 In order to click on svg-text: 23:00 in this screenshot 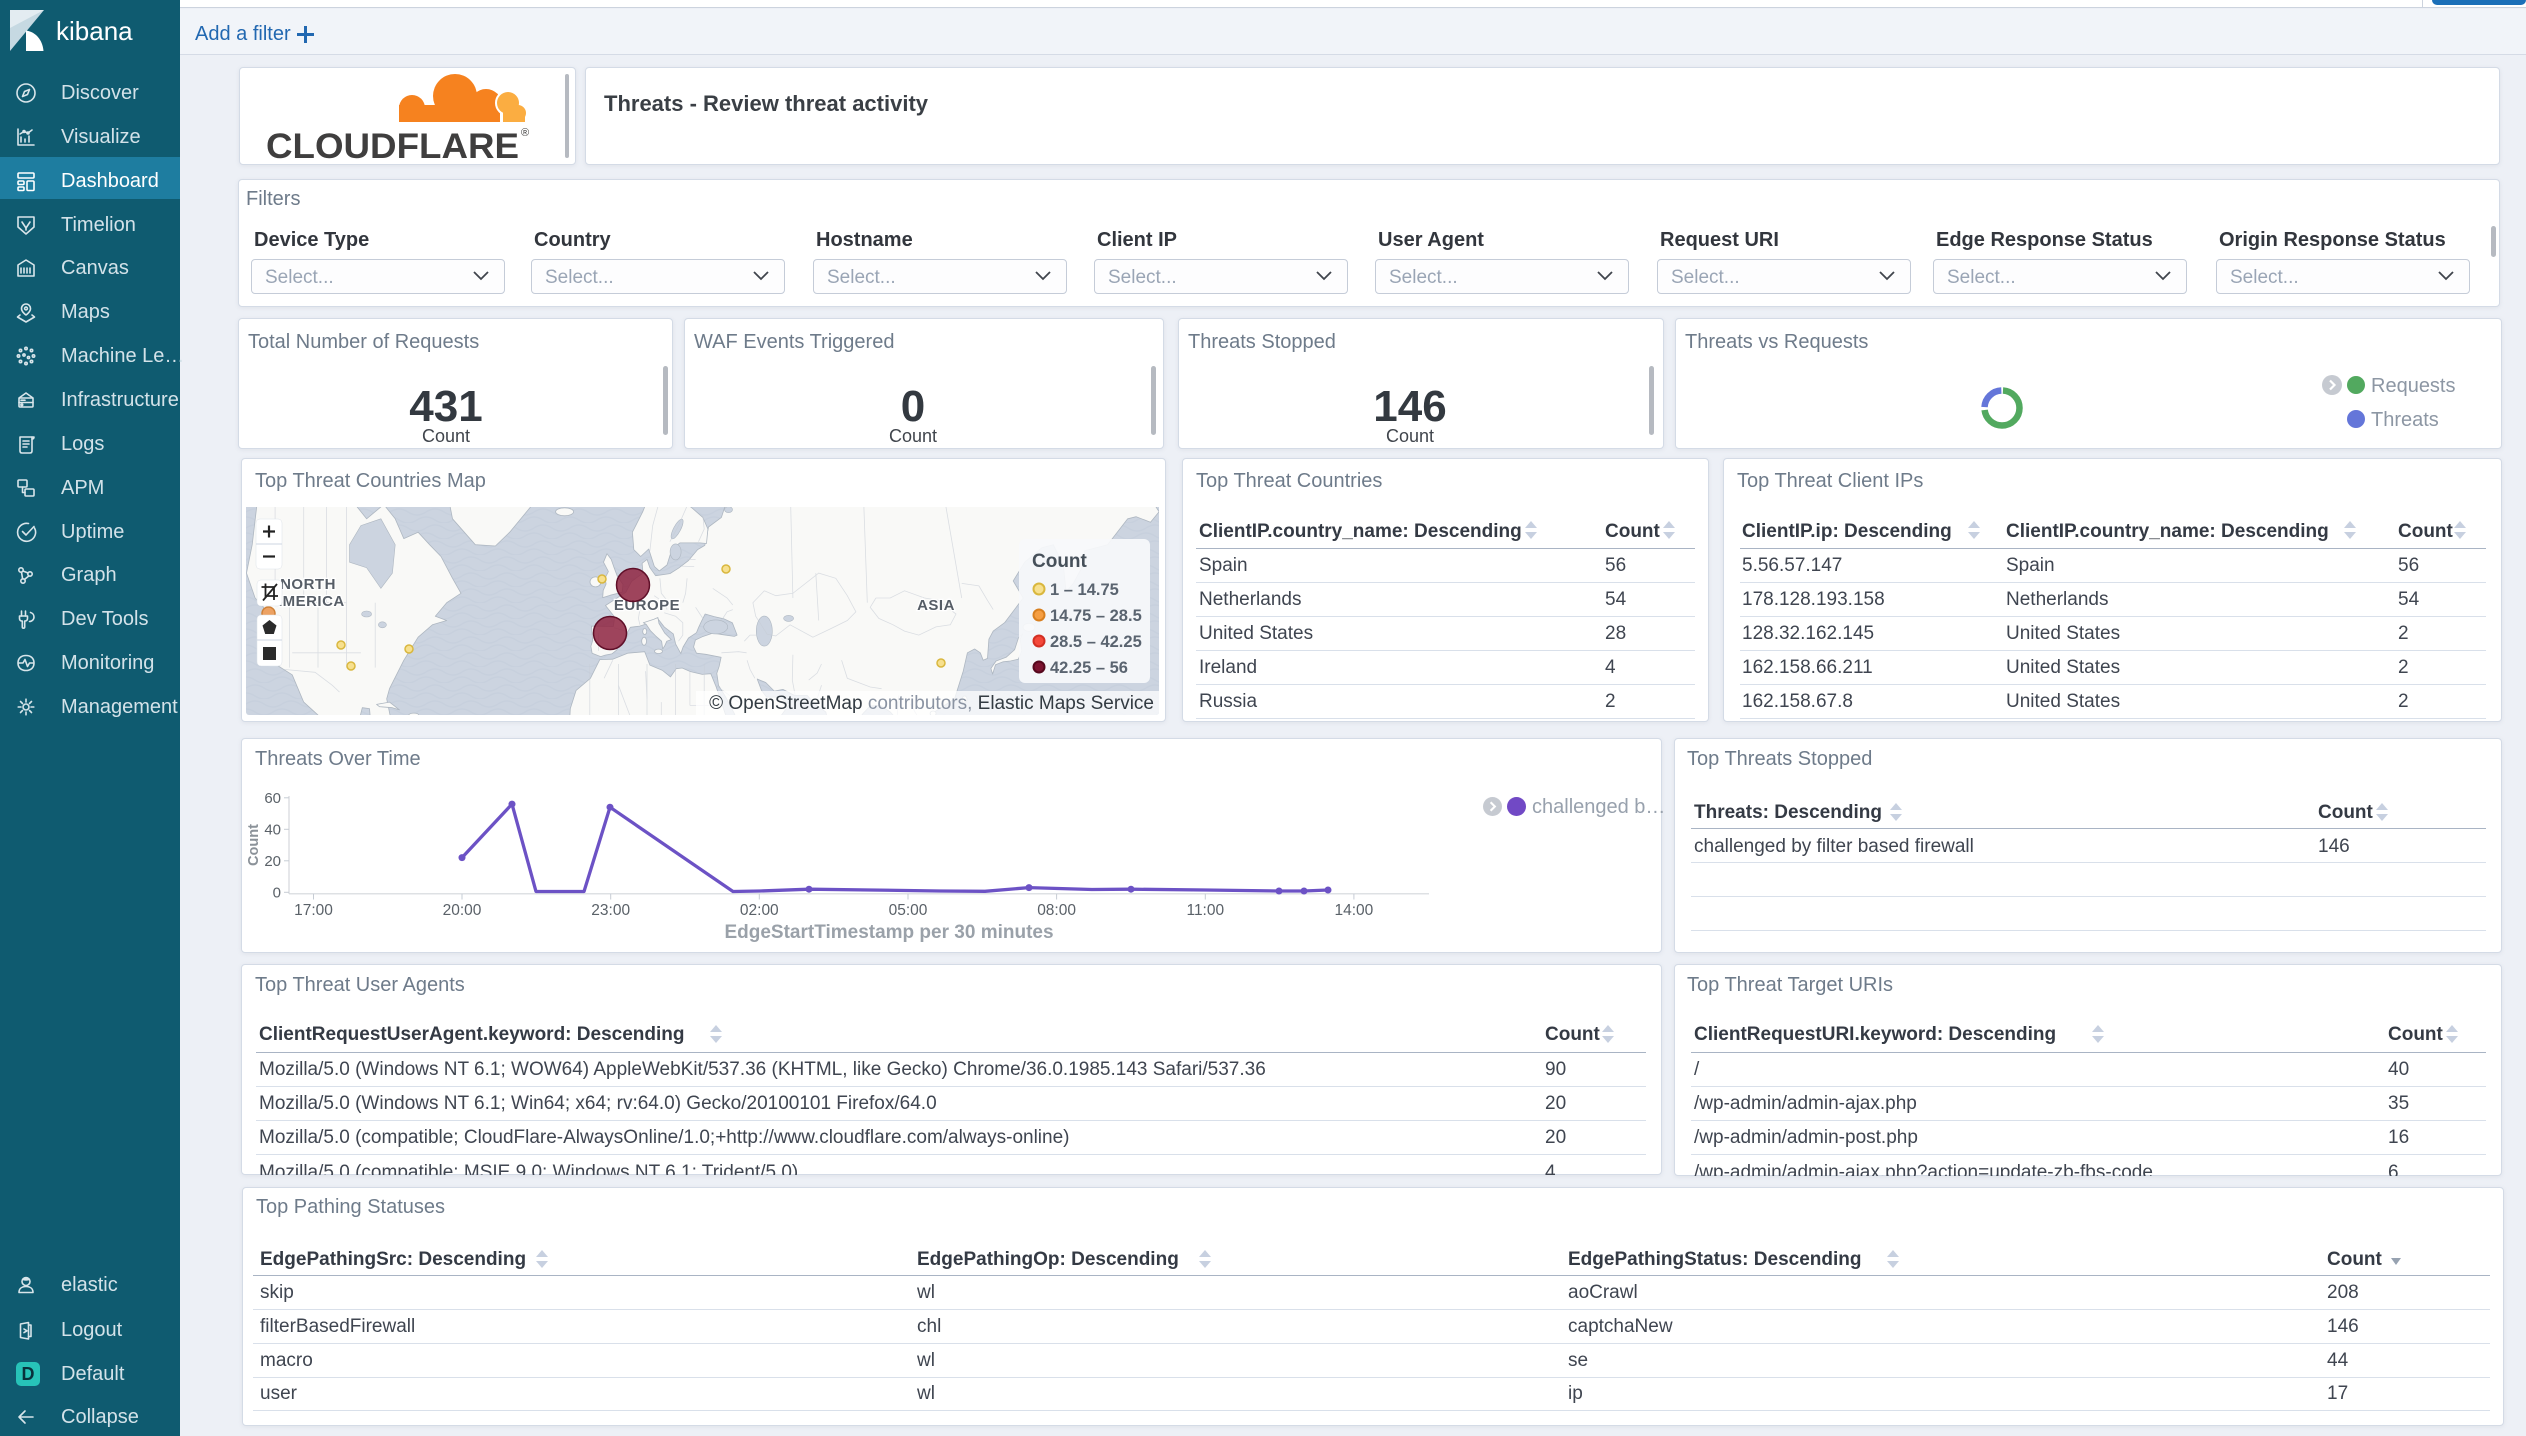, I will do `click(610, 910)`.